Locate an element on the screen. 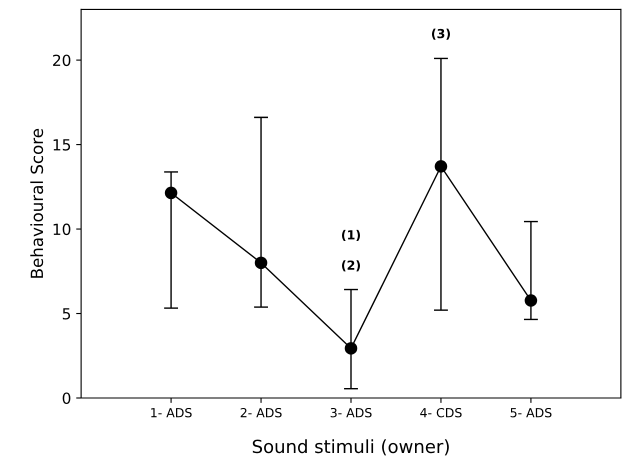 Image resolution: width=624 pixels, height=471 pixels. annotation: (2) is located at coordinates (351, 266).